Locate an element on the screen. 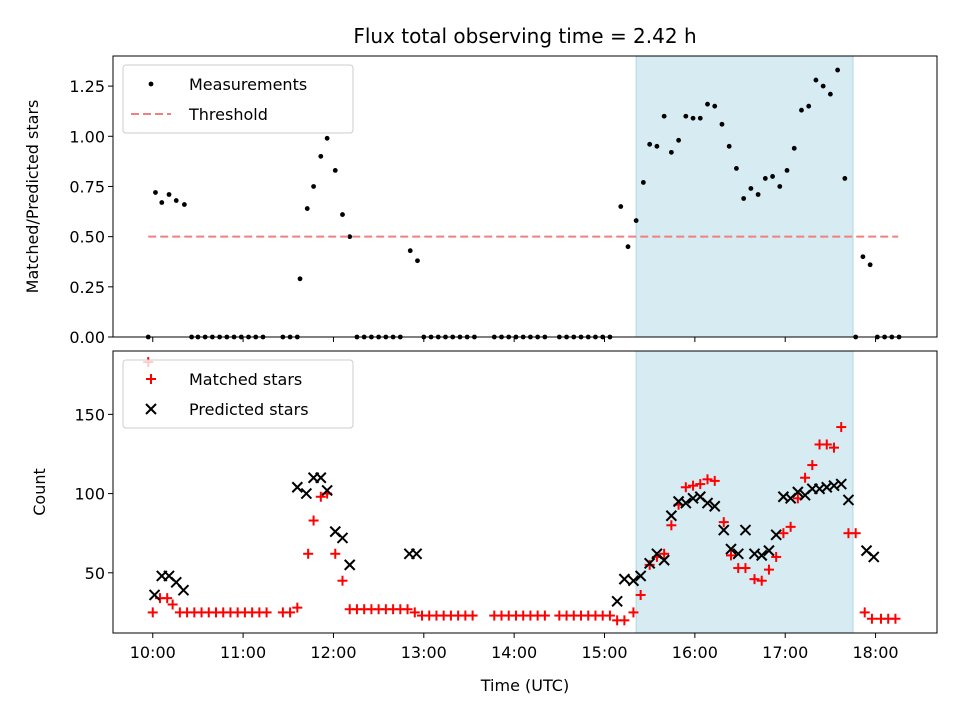  bottom-y-axis-label: Count is located at coordinates (39, 492).